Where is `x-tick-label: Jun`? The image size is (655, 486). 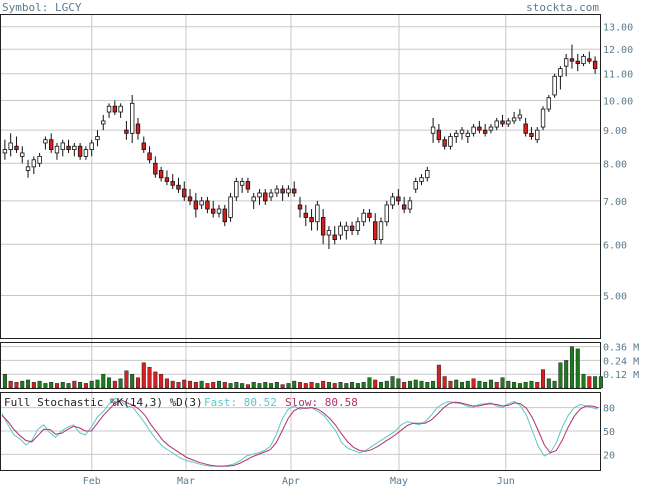 x-tick-label: Jun is located at coordinates (506, 481).